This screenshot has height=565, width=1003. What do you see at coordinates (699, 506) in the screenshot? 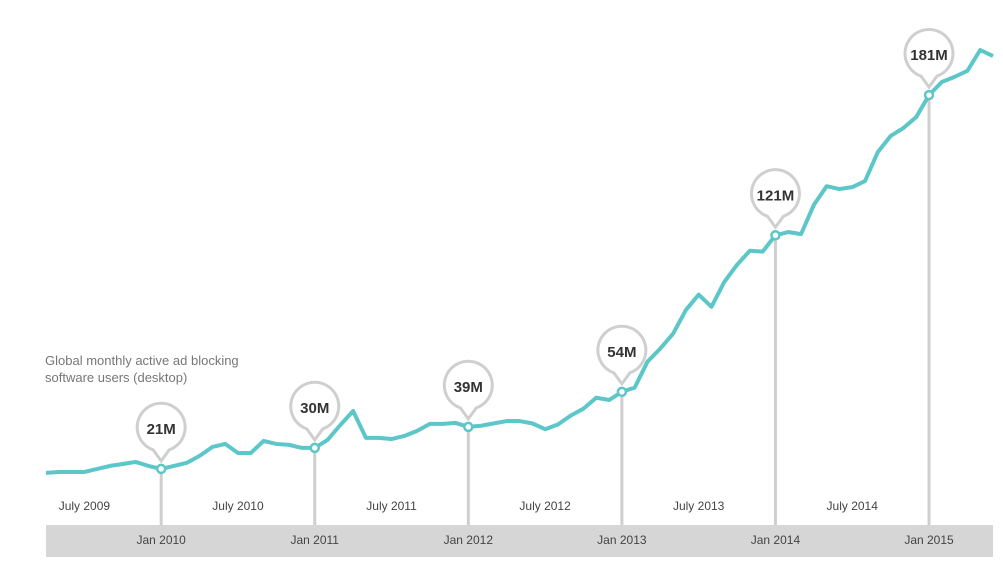
I see `x-tick-label: July 2013` at bounding box center [699, 506].